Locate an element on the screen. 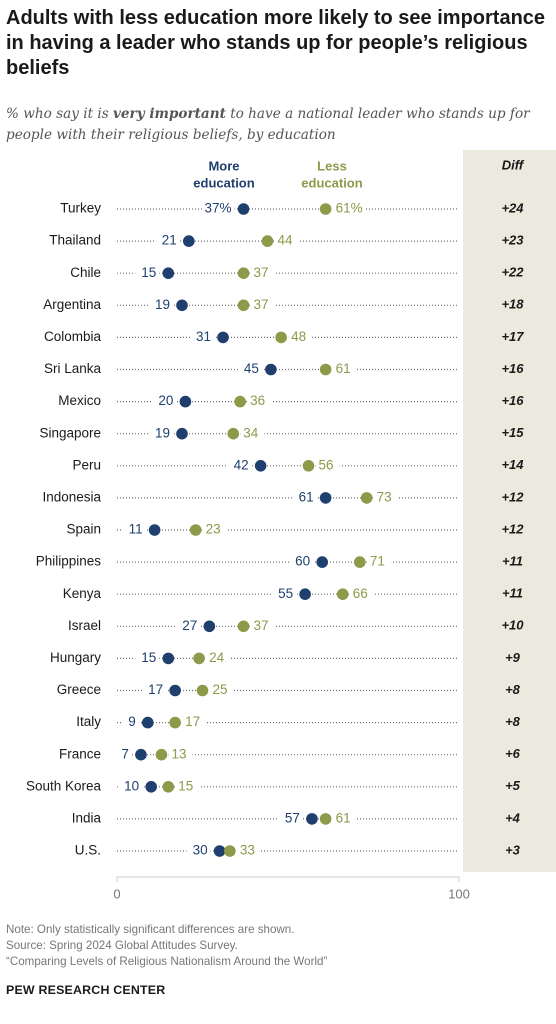  less-education-value-label: 15 is located at coordinates (185, 785).